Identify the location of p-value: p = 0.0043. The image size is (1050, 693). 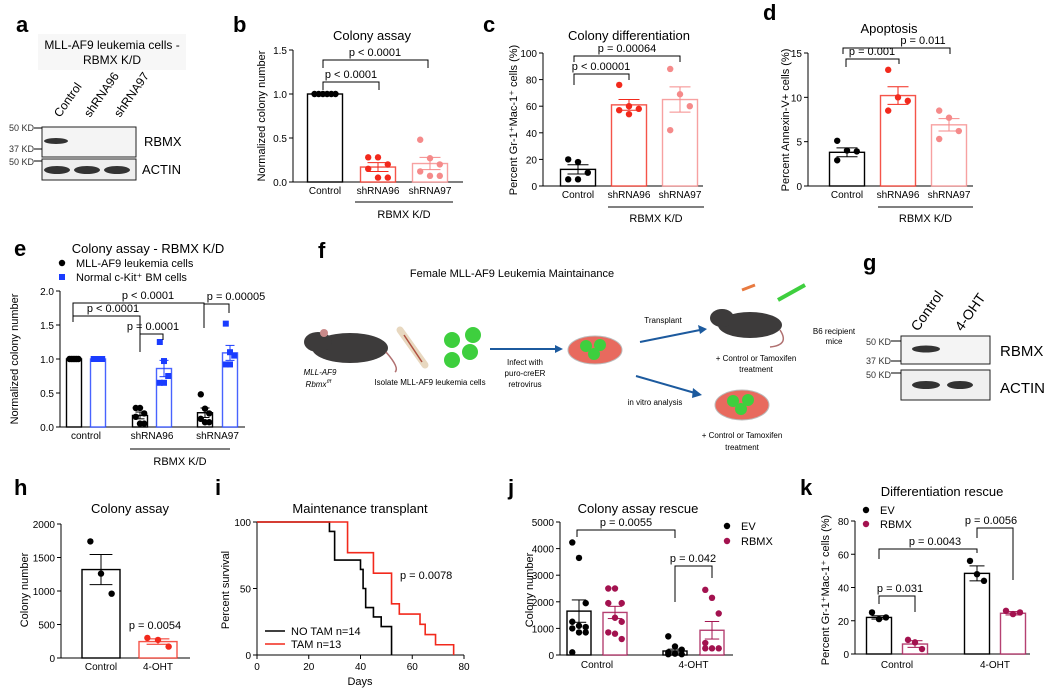
(935, 542).